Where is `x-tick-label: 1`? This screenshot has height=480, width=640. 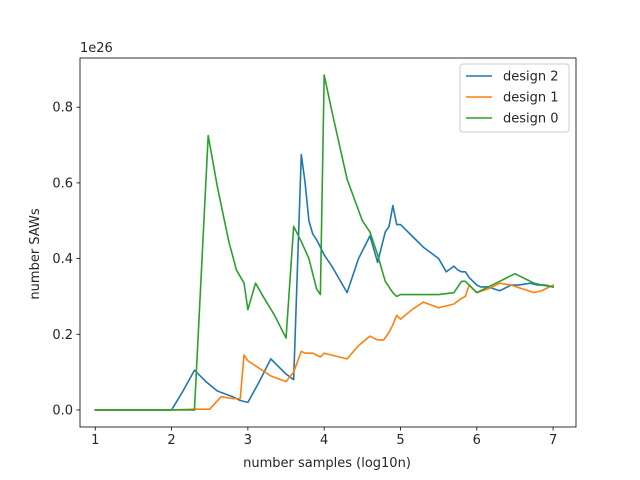
x-tick-label: 1 is located at coordinates (95, 440).